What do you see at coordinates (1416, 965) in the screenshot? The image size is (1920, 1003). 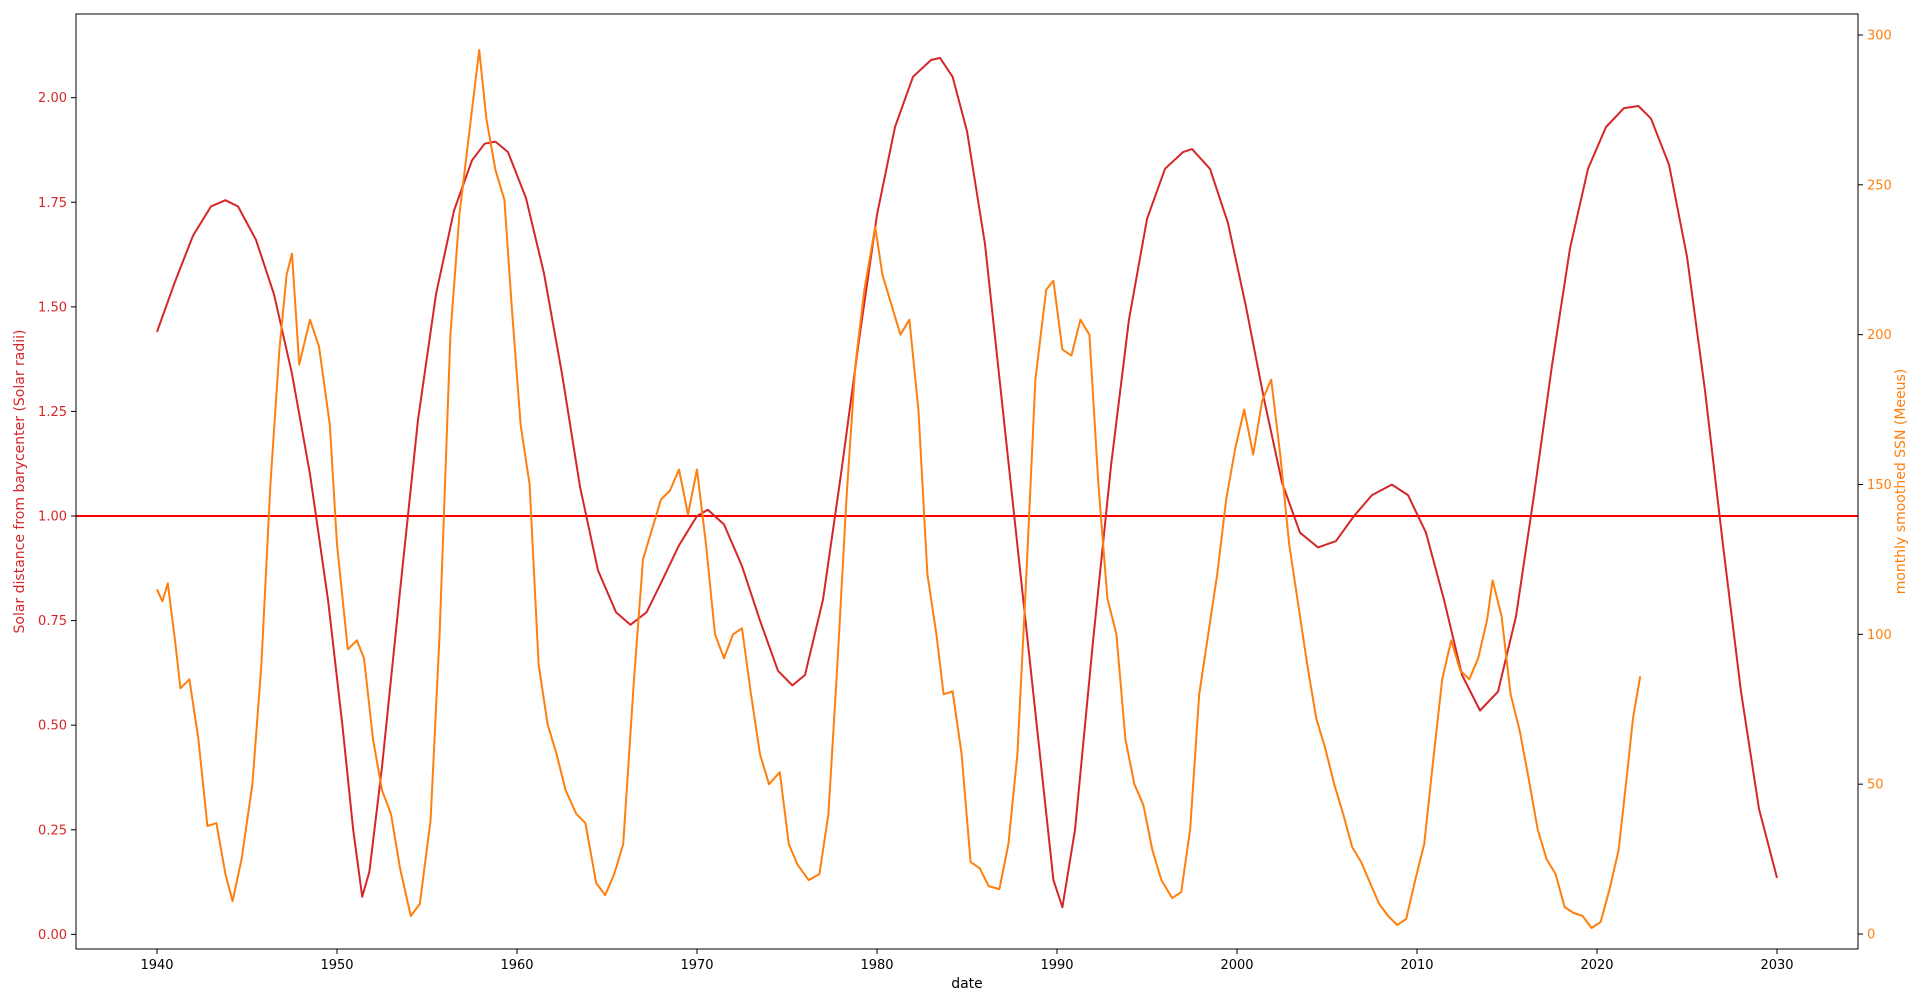 I see `x-tick-label: 2010` at bounding box center [1416, 965].